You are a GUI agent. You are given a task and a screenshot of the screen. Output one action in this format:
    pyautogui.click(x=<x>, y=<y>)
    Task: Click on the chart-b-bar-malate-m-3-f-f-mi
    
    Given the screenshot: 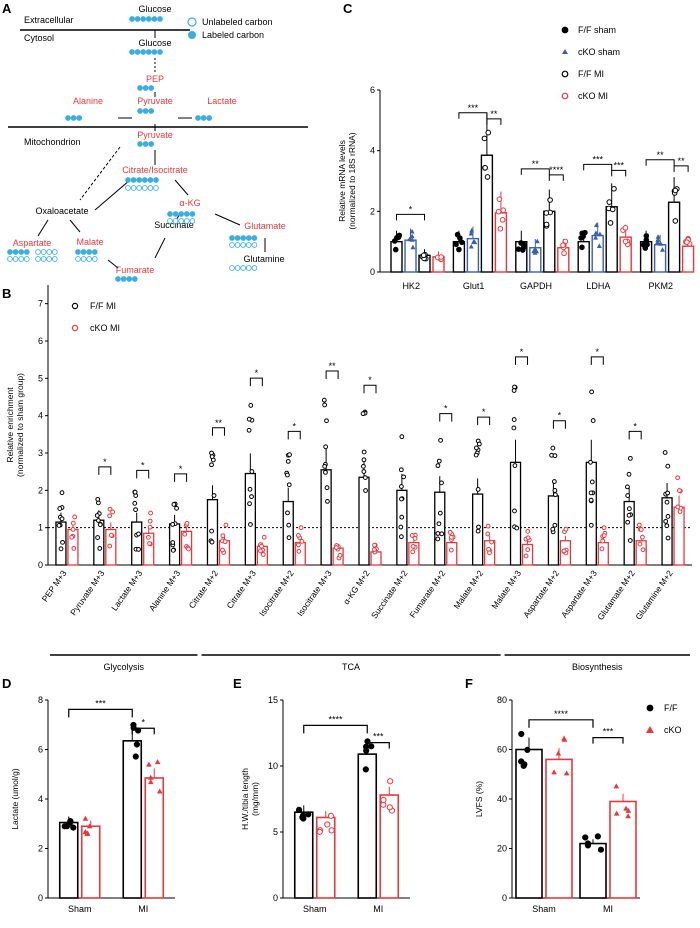 What is the action you would take?
    pyautogui.click(x=515, y=513)
    